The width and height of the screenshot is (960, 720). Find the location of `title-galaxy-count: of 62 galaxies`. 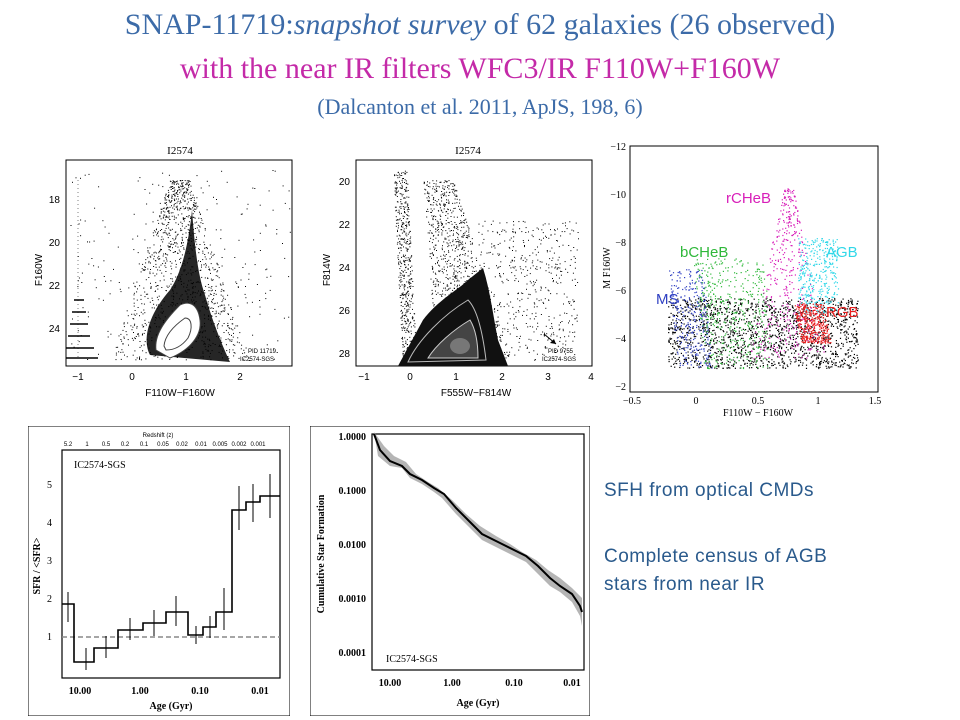

title-galaxy-count: of 62 galaxies is located at coordinates (578, 24).